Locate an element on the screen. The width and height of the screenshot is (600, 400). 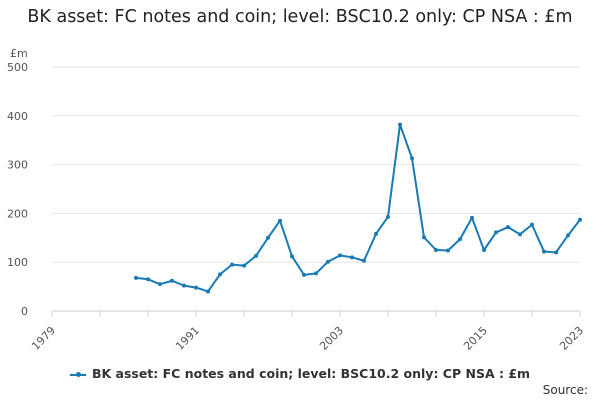
x-tick-label: 2023 is located at coordinates (571, 338).